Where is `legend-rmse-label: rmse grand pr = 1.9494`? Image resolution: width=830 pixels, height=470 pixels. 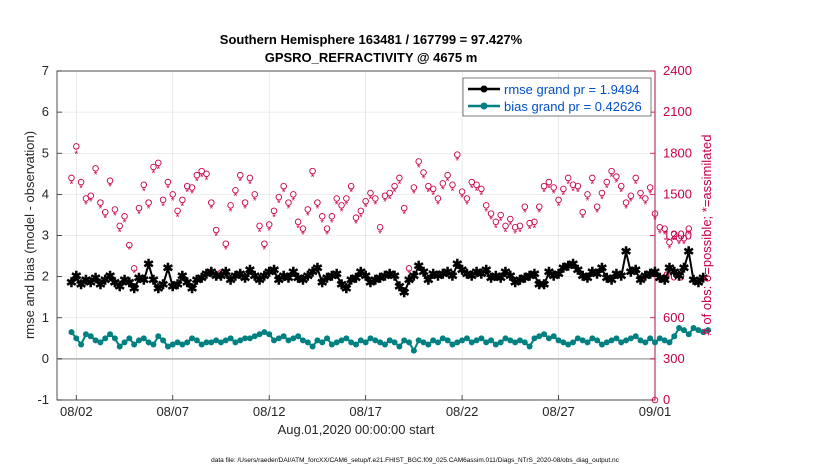 legend-rmse-label: rmse grand pr = 1.9494 is located at coordinates (572, 89).